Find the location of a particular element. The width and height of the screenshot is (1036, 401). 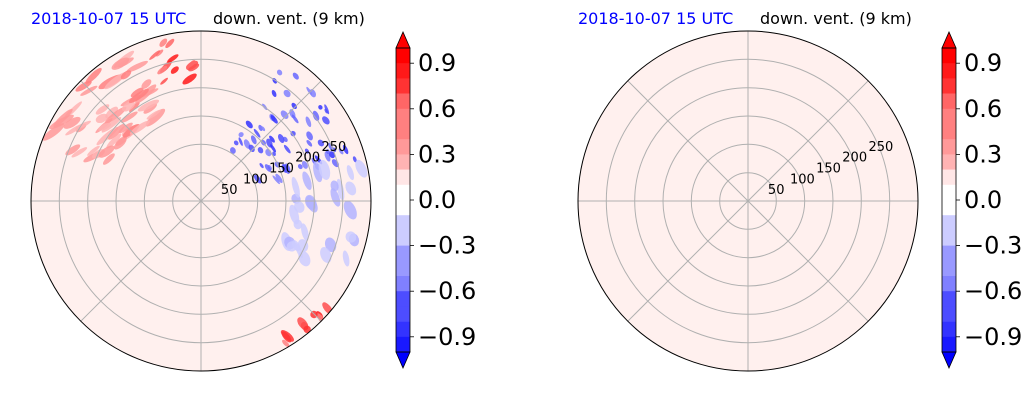

title-variable: down. vent. (9 km) is located at coordinates (836, 18).